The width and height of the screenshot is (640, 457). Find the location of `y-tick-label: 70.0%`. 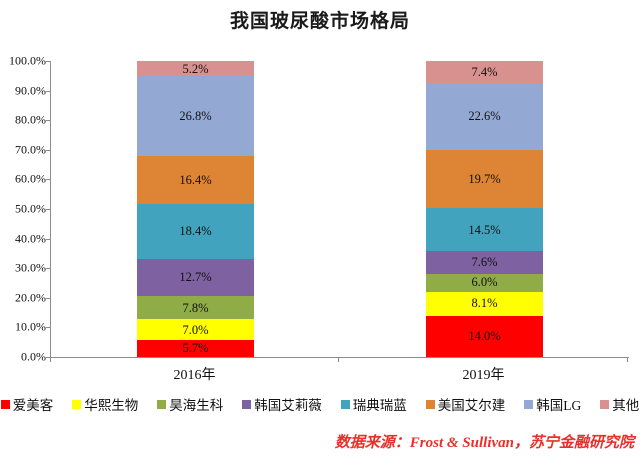

y-tick-label: 70.0% is located at coordinates (30, 149).